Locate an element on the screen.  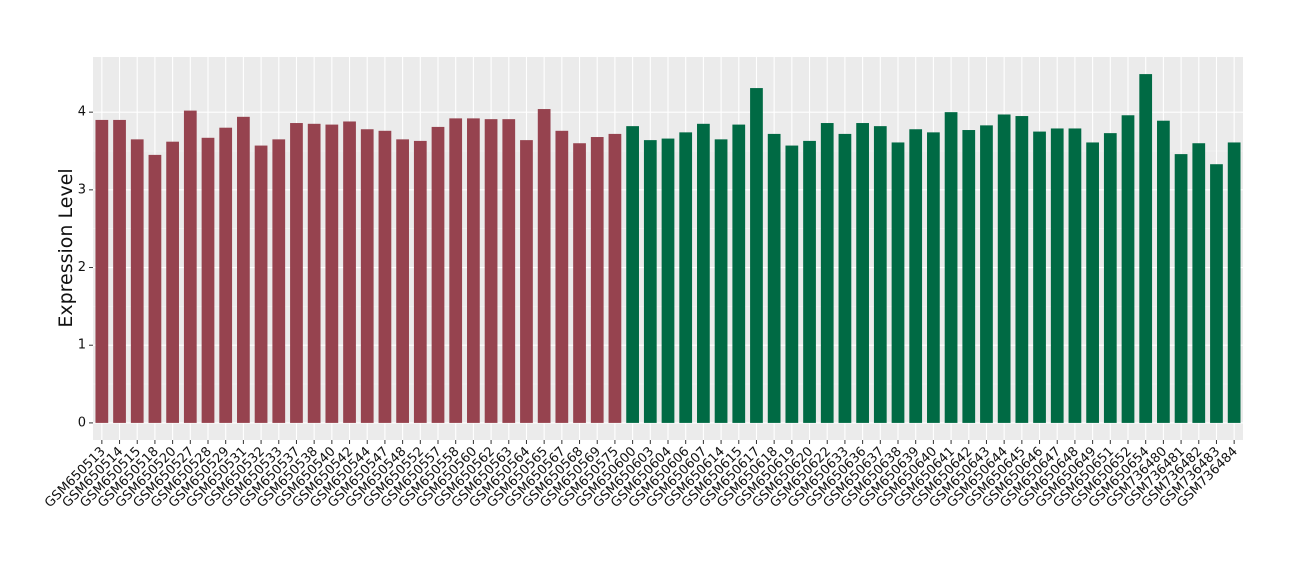
y-tick-label: 2 is located at coordinates (82, 267).